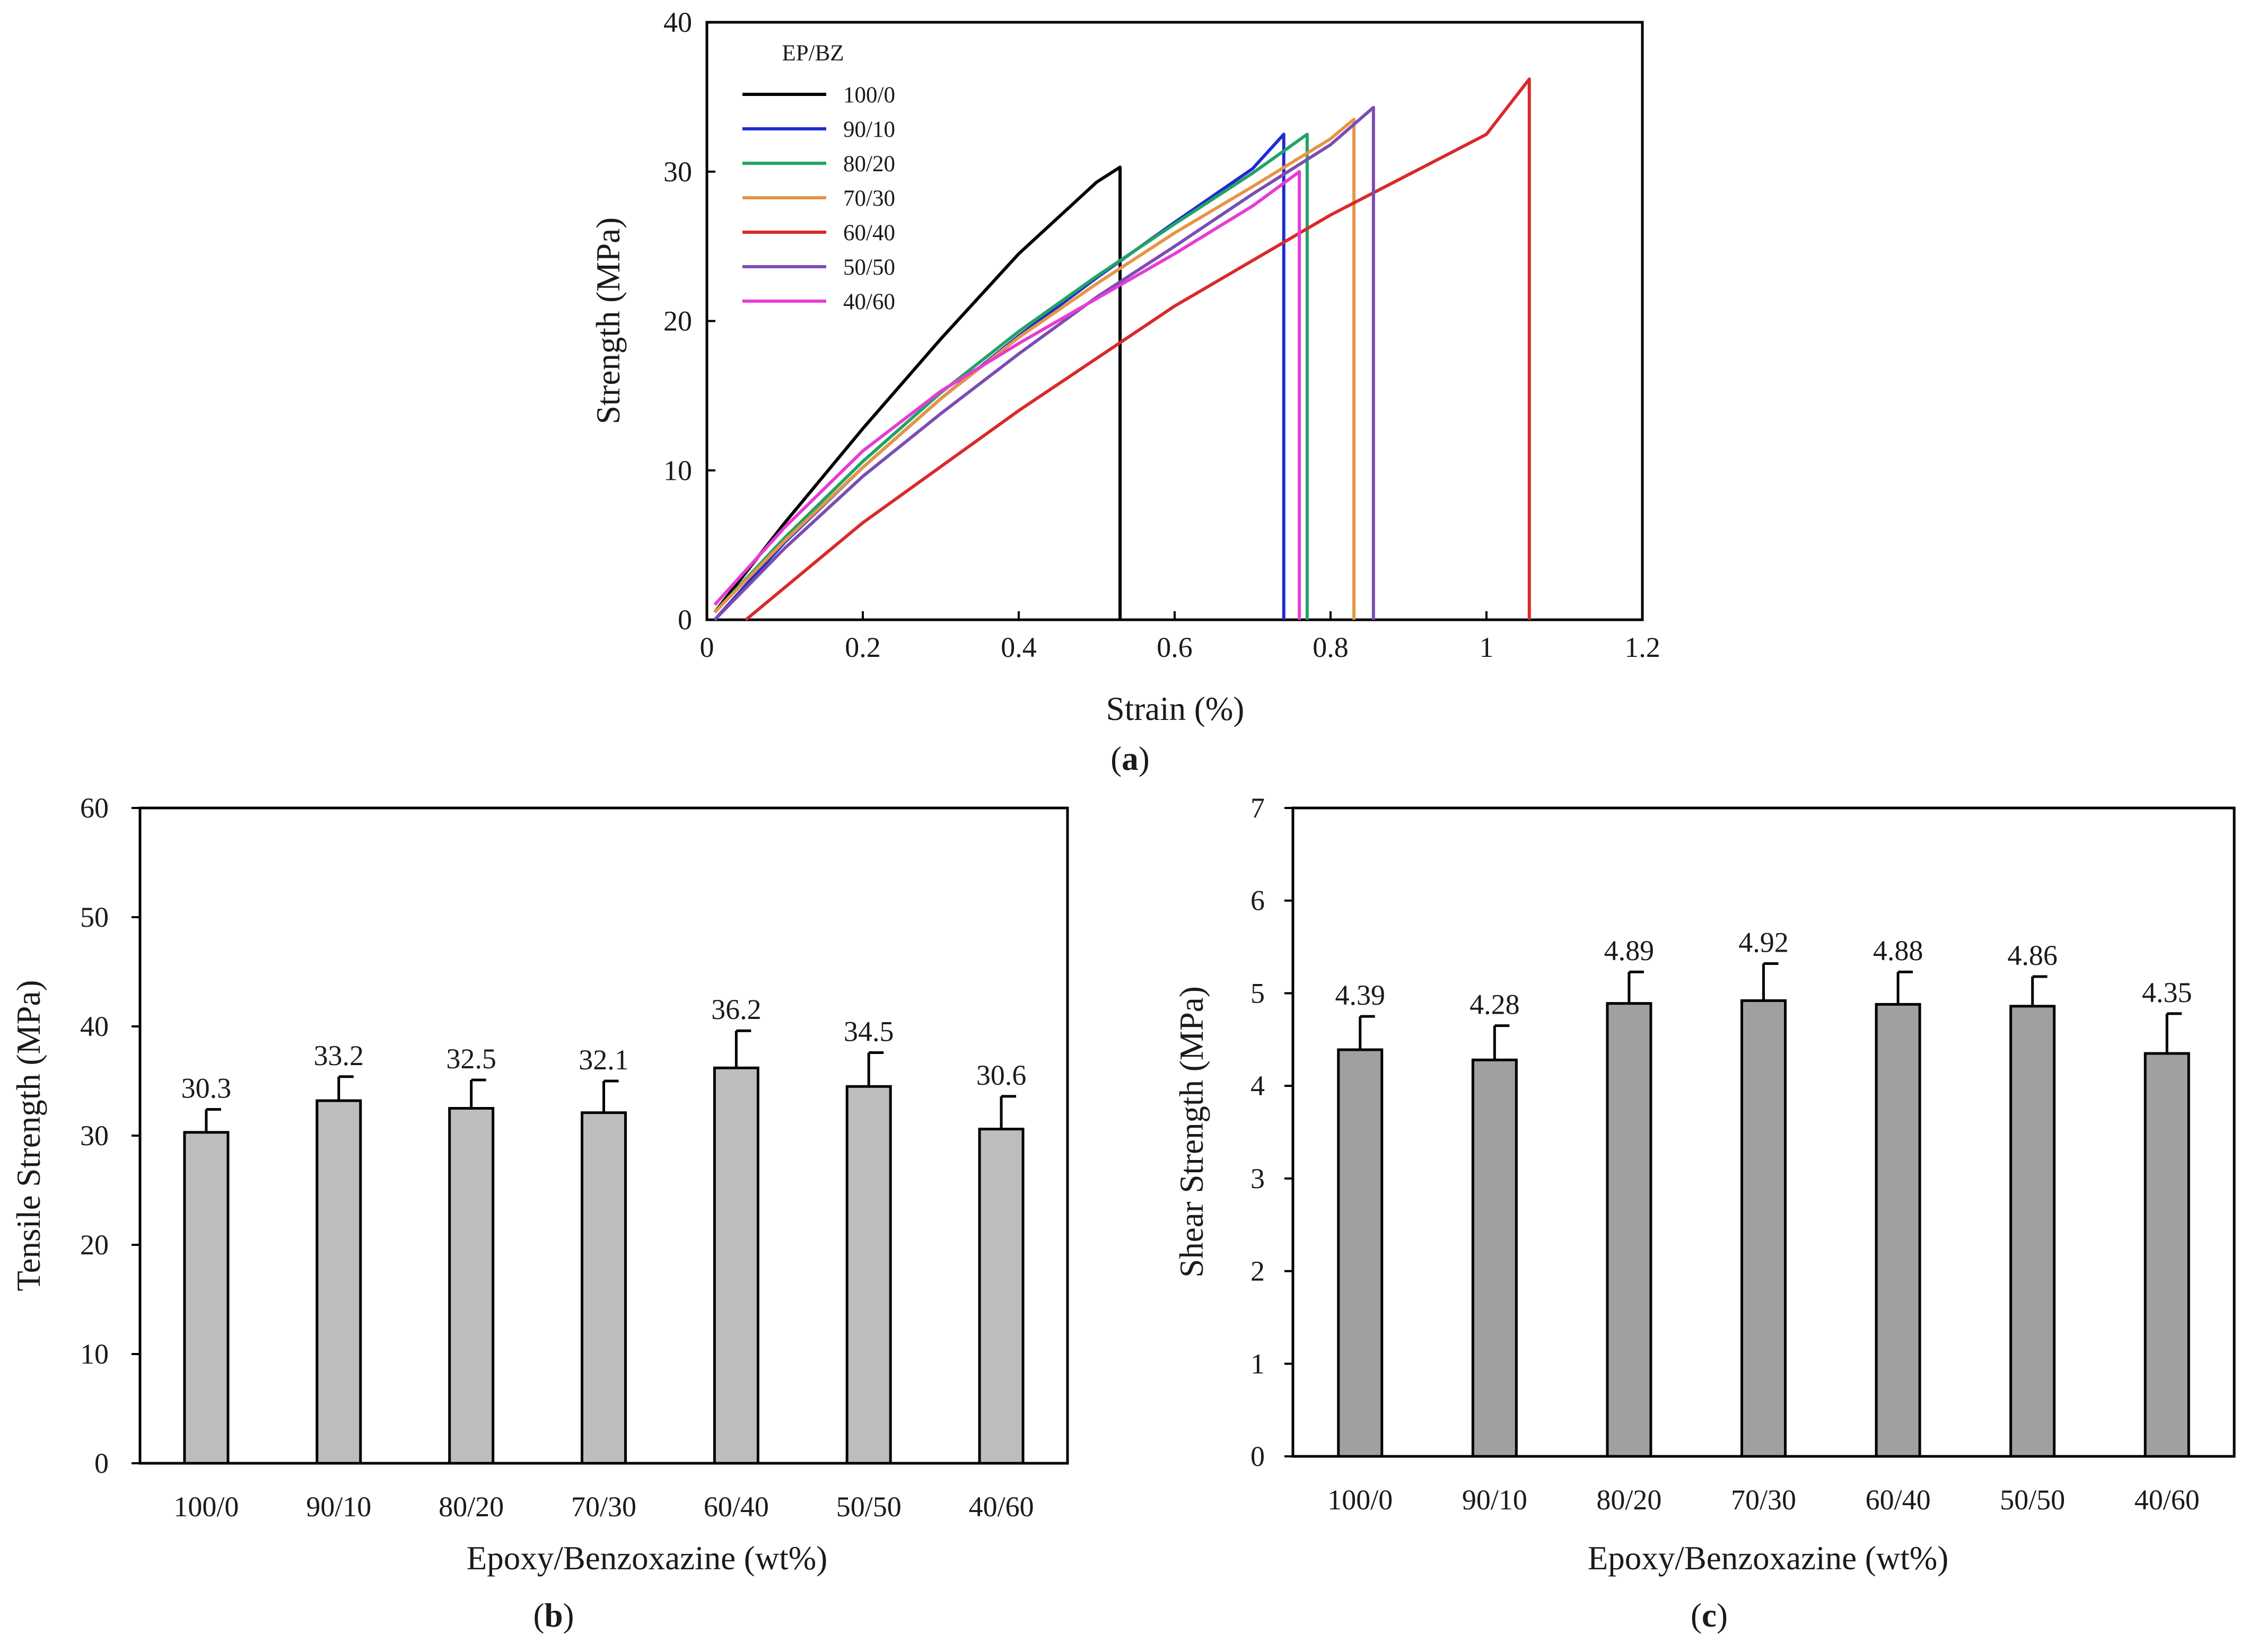 The image size is (2257, 1652). What do you see at coordinates (736, 1009) in the screenshot?
I see `value-label-60-40: 36.2` at bounding box center [736, 1009].